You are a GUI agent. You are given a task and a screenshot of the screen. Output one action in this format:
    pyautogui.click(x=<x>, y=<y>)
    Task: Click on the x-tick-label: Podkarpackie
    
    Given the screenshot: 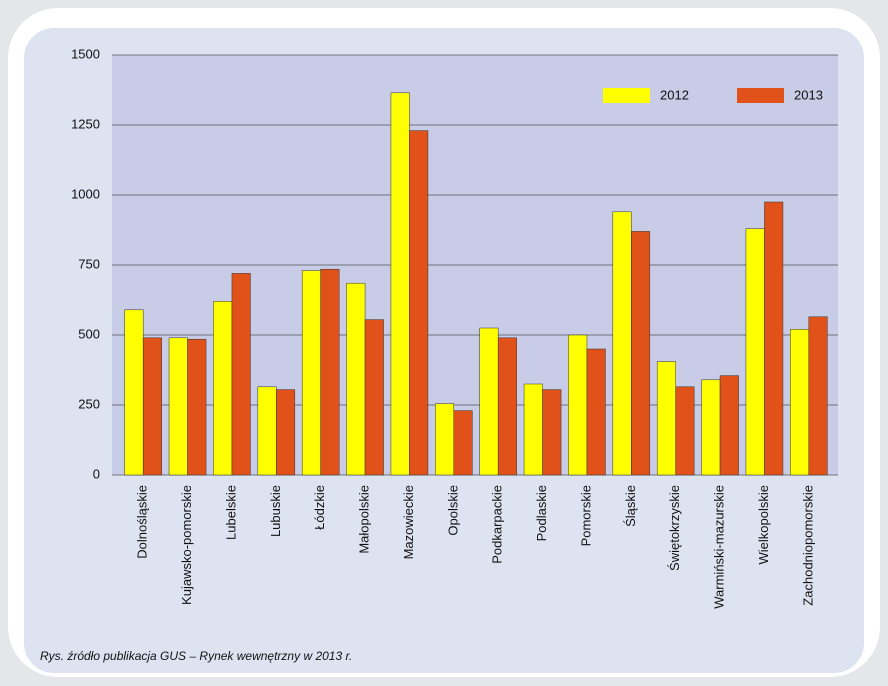 What is the action you would take?
    pyautogui.click(x=497, y=524)
    